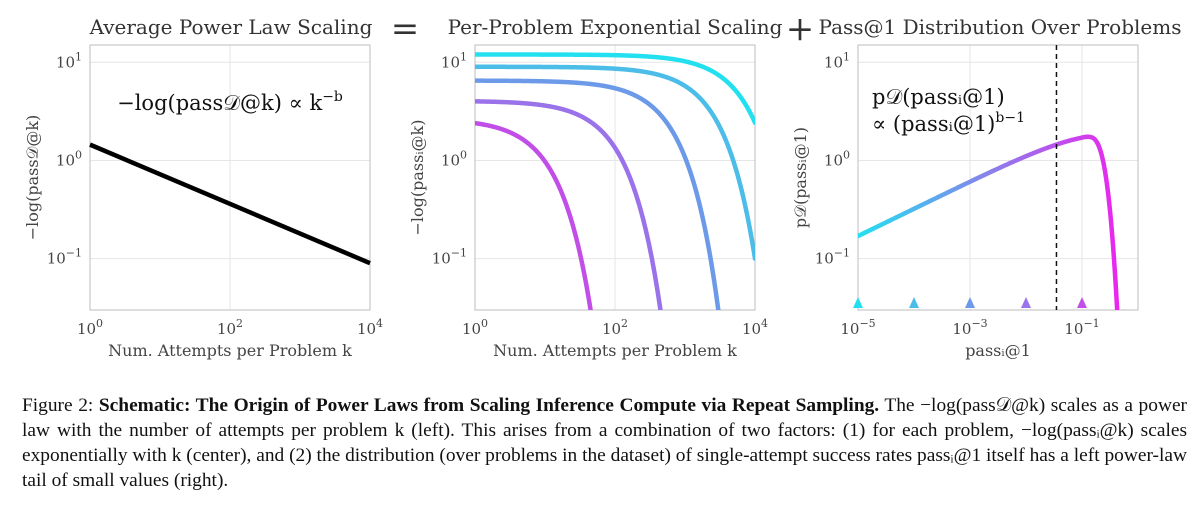  What do you see at coordinates (69, 158) in the screenshot?
I see `left-ytick-label: 10⁰` at bounding box center [69, 158].